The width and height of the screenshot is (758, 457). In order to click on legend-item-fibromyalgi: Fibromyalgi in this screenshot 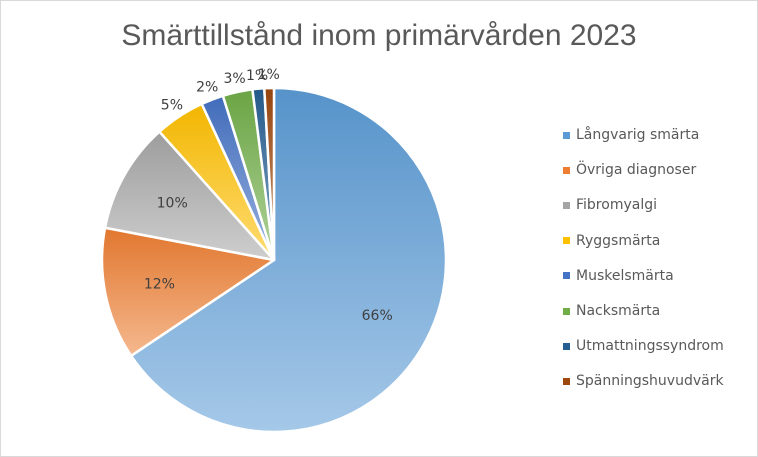, I will do `click(610, 205)`.